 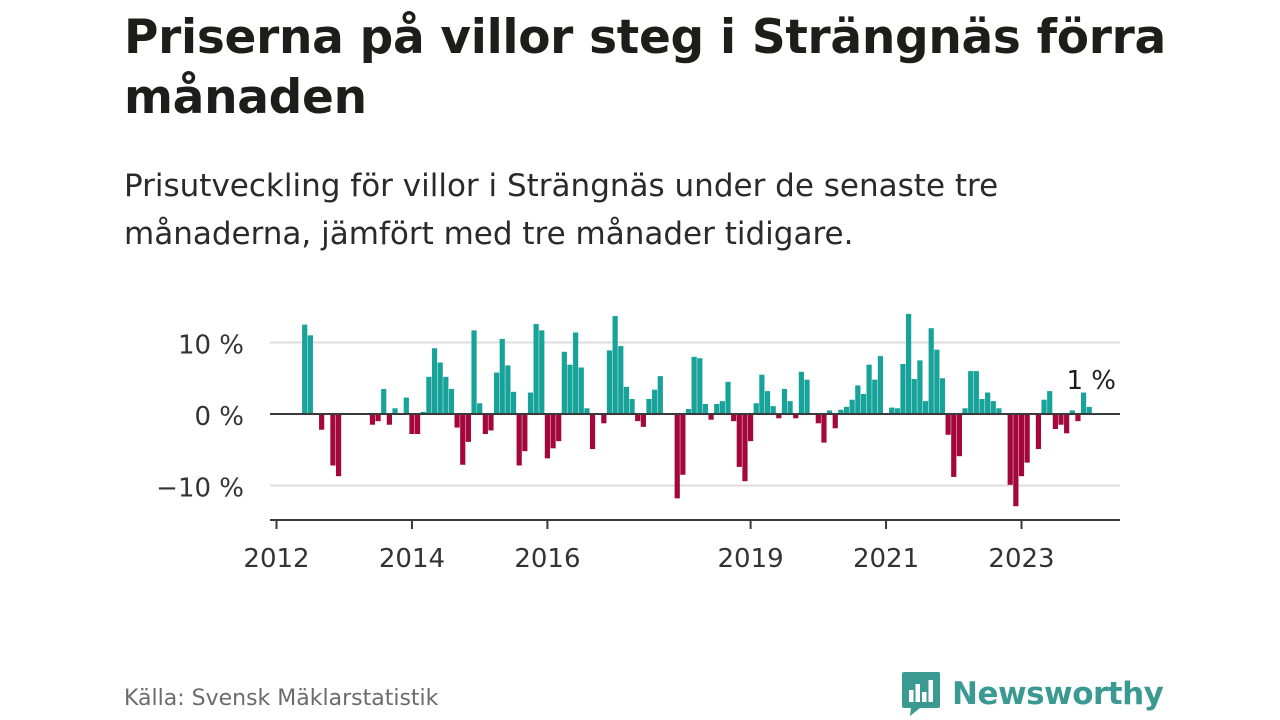 What do you see at coordinates (200, 489) in the screenshot?
I see `y-tick-label: −10 %` at bounding box center [200, 489].